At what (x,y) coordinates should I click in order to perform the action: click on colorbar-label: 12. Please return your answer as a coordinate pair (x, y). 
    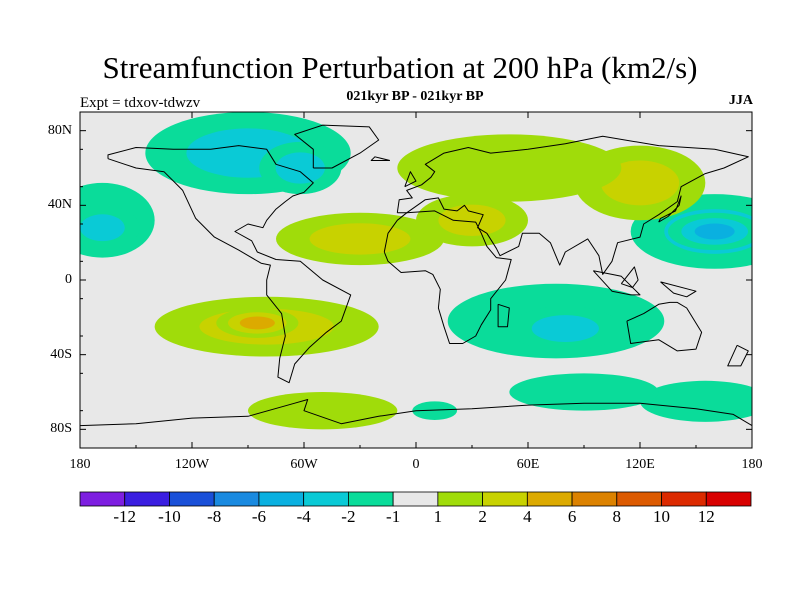
    Looking at the image, I should click on (706, 516).